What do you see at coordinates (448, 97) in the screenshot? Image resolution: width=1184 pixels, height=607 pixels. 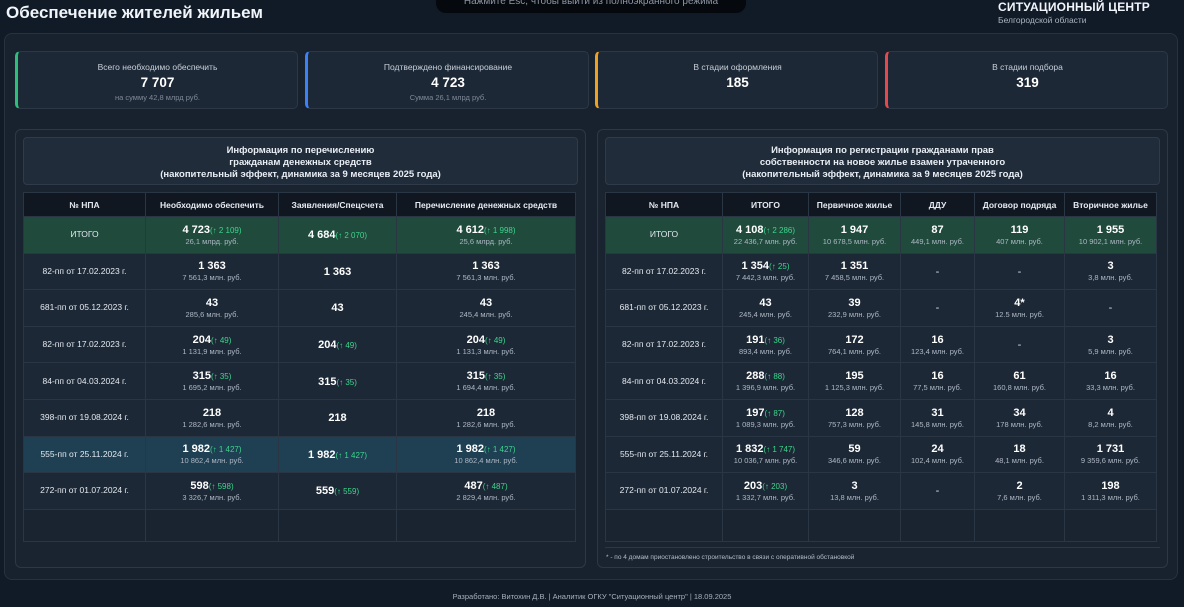 I see `kpi-sub: Сумма 26,1 млрд руб.` at bounding box center [448, 97].